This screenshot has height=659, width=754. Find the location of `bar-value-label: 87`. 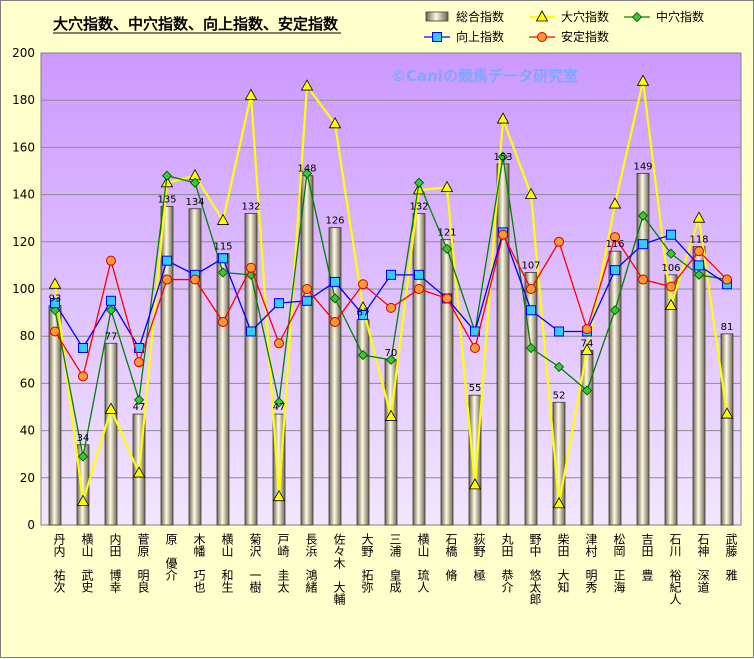

bar-value-label: 87 is located at coordinates (363, 313).